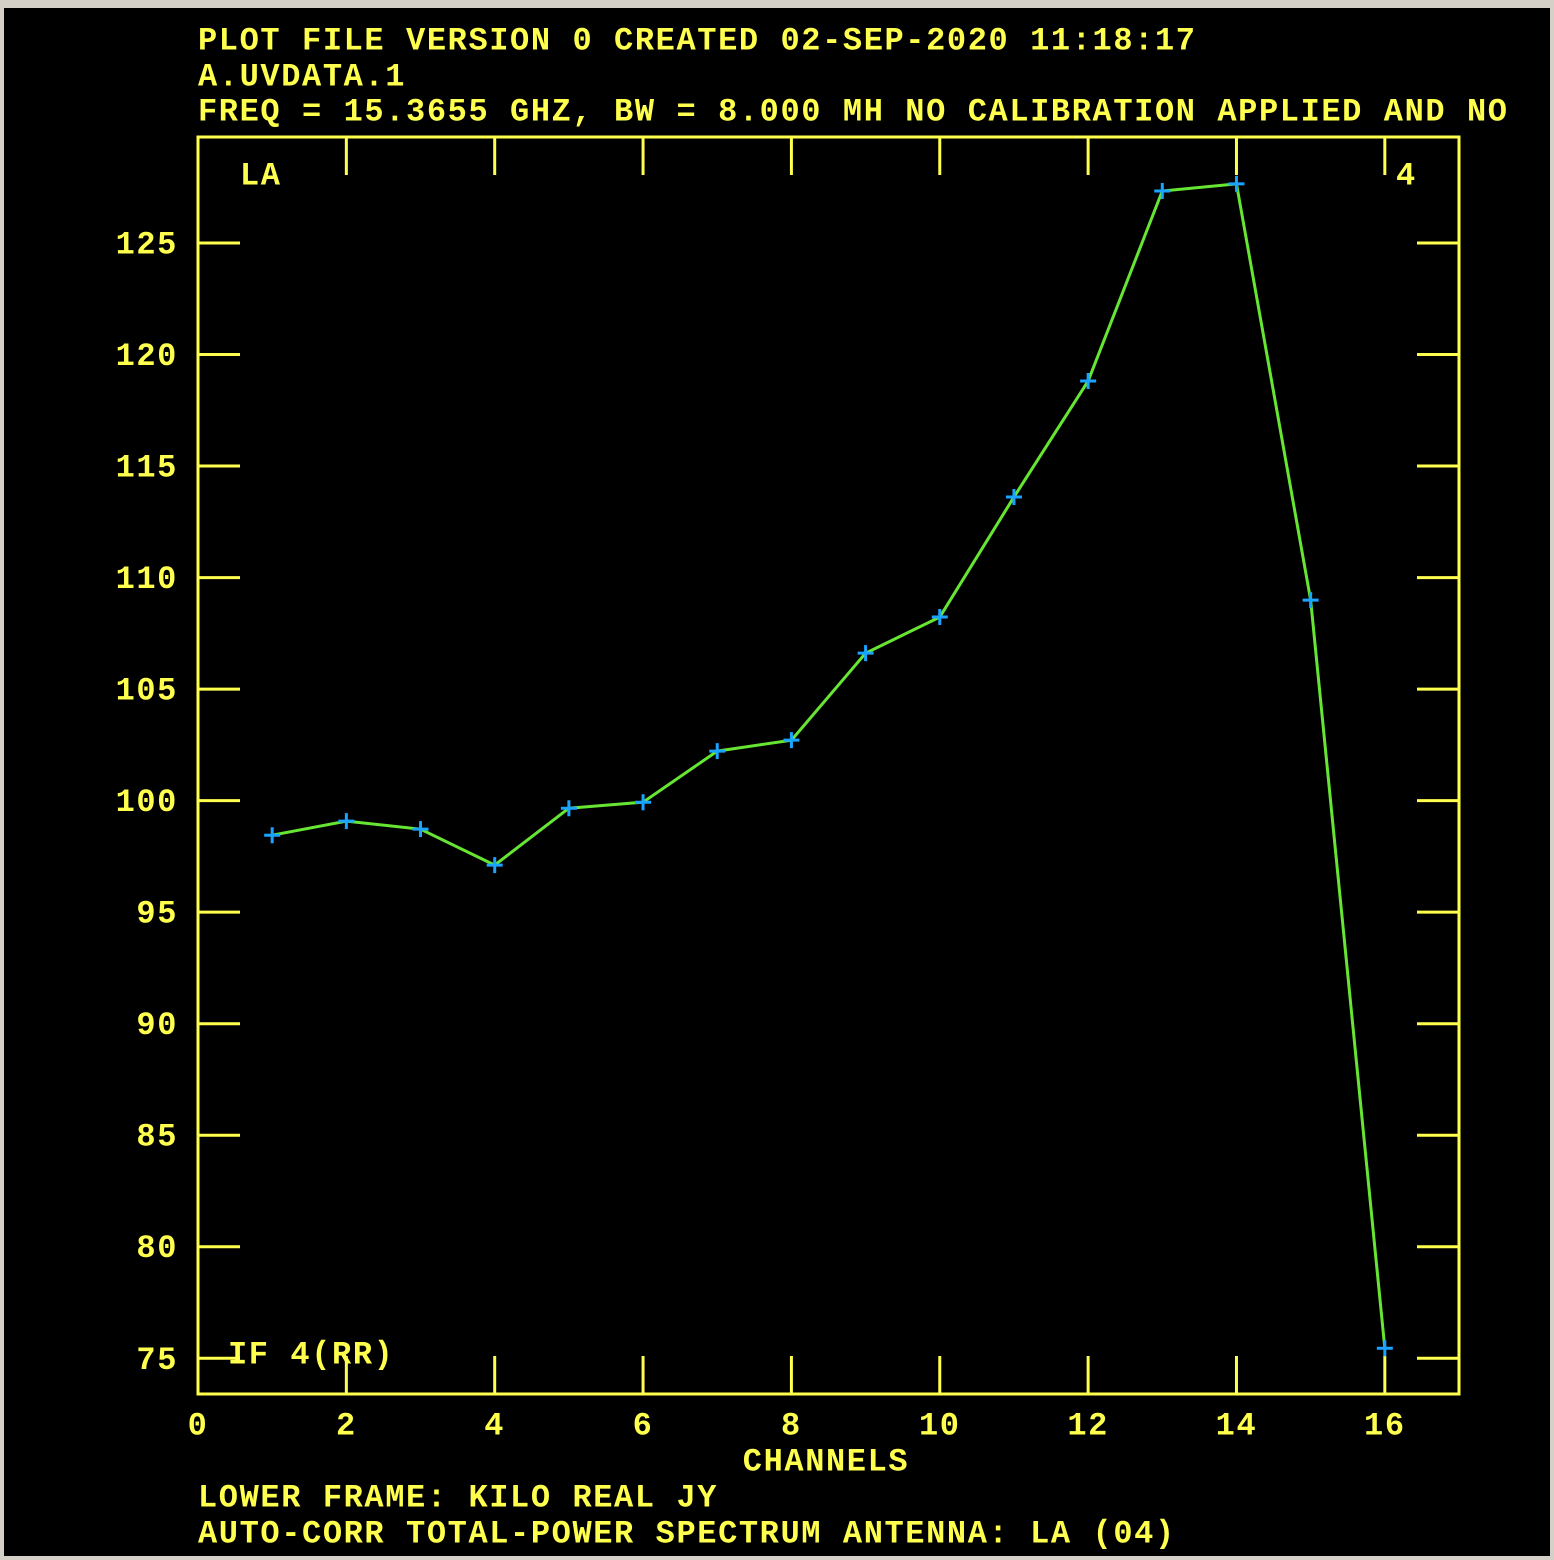  What do you see at coordinates (1088, 1425) in the screenshot?
I see `x-tick-label: 12` at bounding box center [1088, 1425].